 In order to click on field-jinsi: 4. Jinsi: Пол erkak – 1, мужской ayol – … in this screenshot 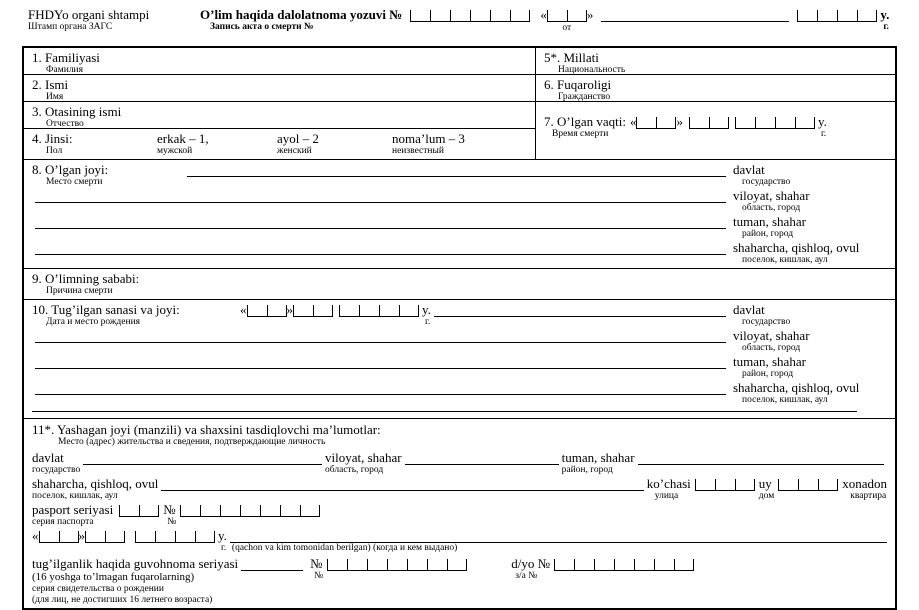, I will do `click(279, 144)`.